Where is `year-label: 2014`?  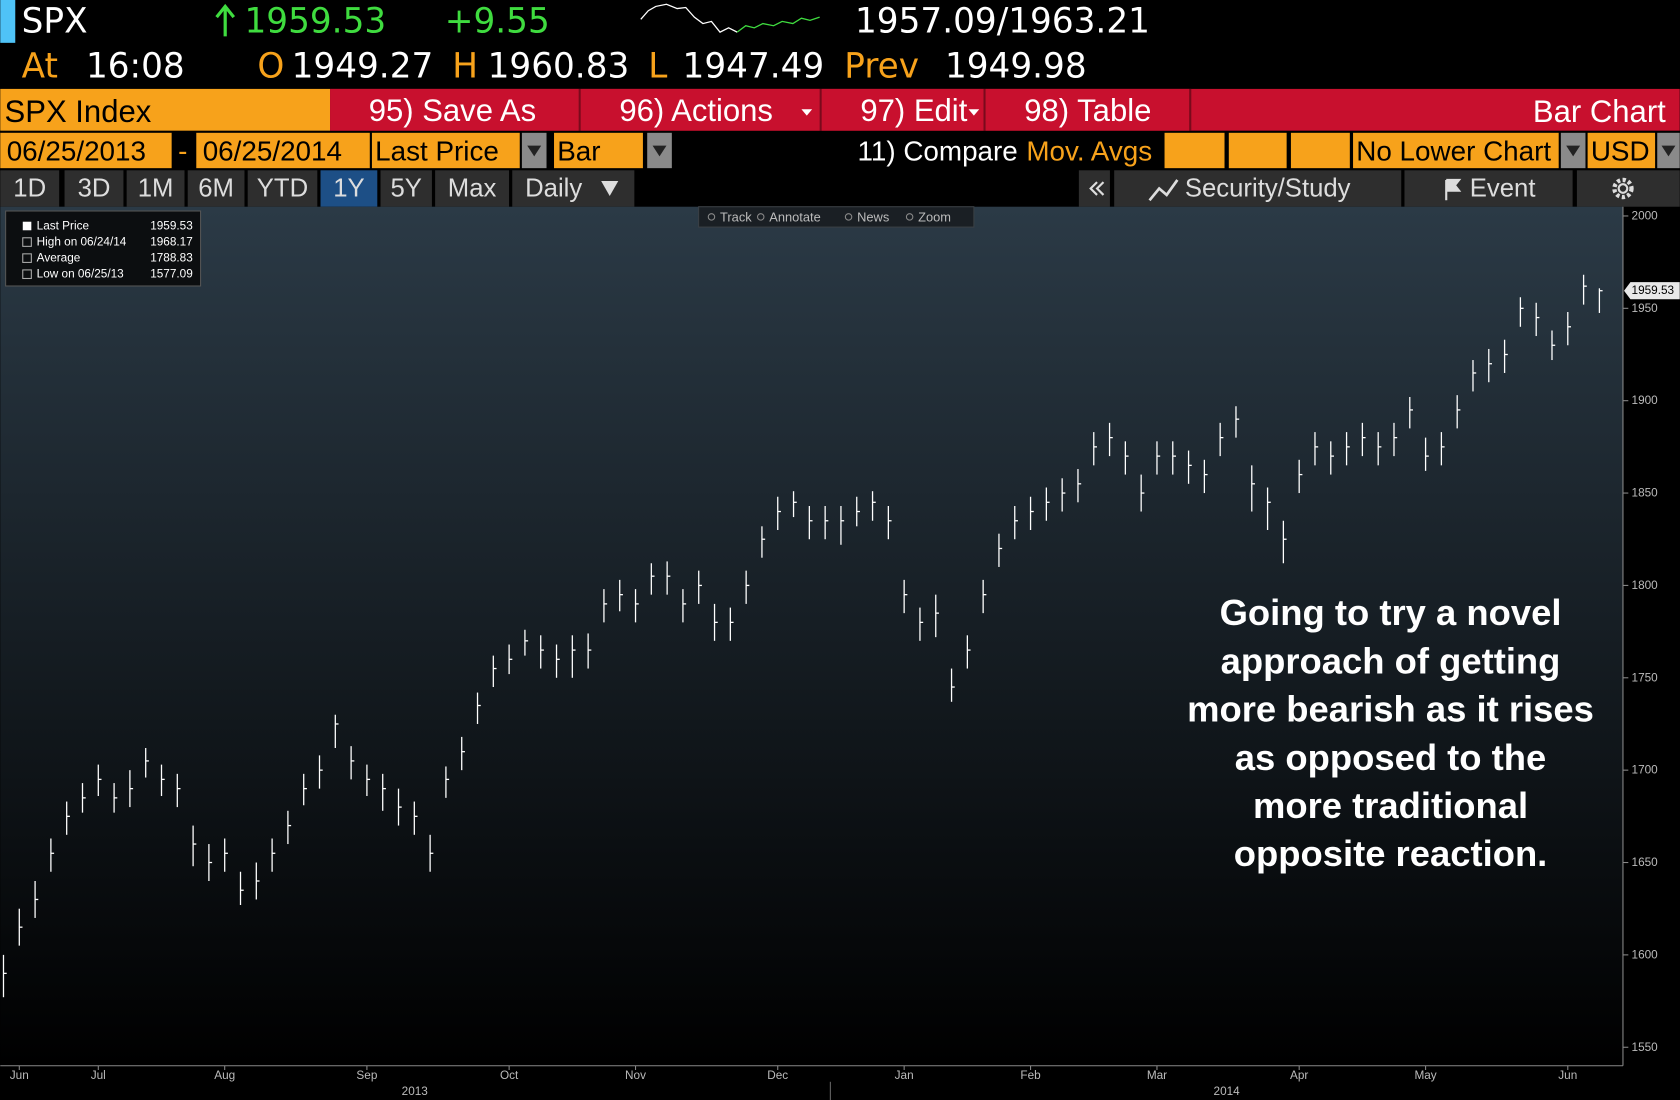
year-label: 2014 is located at coordinates (1227, 1091).